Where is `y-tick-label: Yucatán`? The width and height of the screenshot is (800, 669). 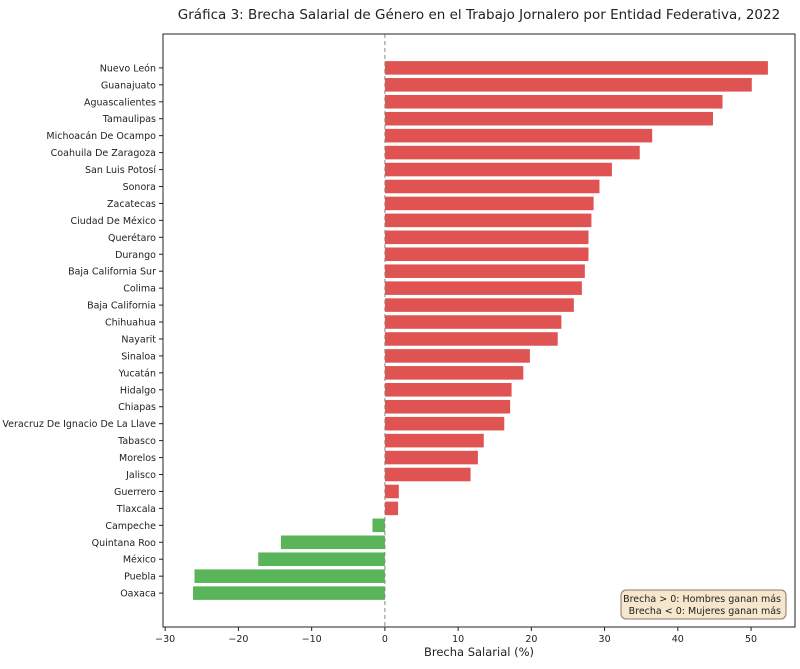 y-tick-label: Yucatán is located at coordinates (137, 373).